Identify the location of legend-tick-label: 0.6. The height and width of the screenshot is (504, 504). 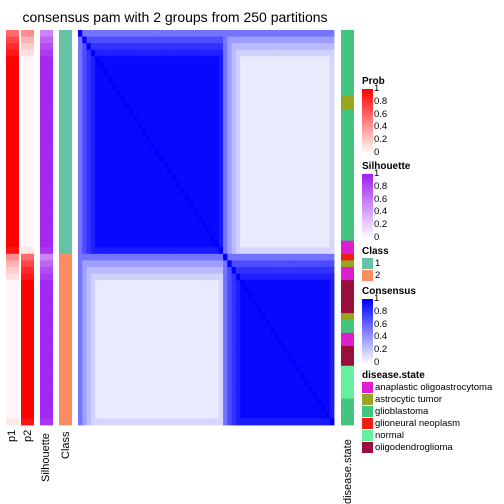
(381, 199).